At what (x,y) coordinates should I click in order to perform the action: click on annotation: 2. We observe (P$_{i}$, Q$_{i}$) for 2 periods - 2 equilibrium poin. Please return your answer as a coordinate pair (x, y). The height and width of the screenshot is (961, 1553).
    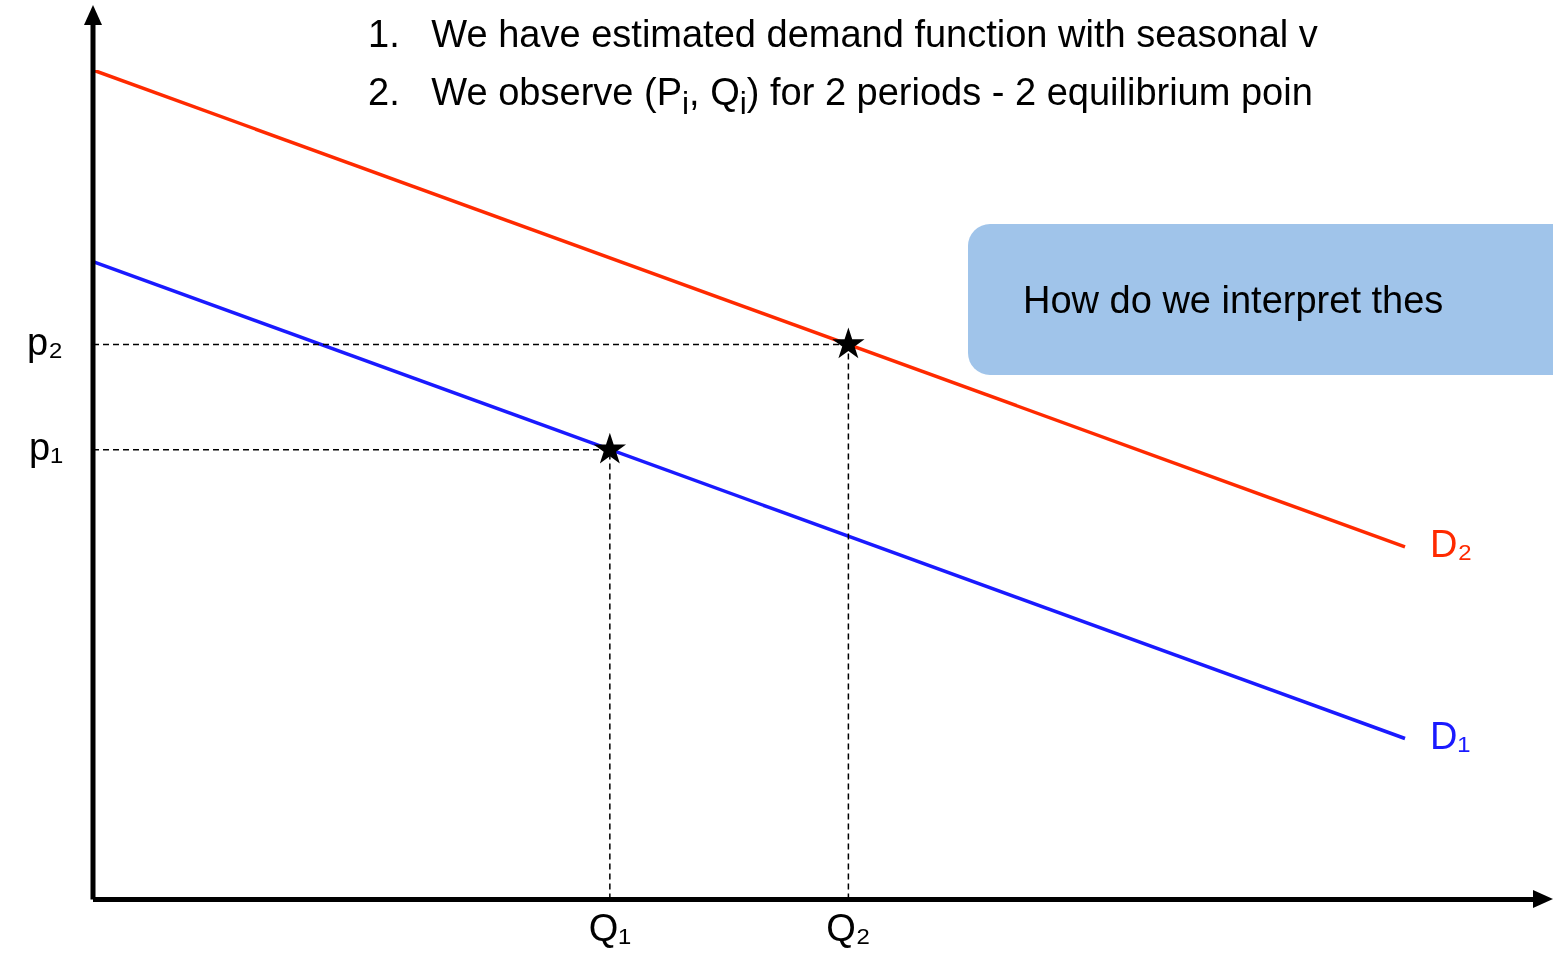
    Looking at the image, I should click on (840, 96).